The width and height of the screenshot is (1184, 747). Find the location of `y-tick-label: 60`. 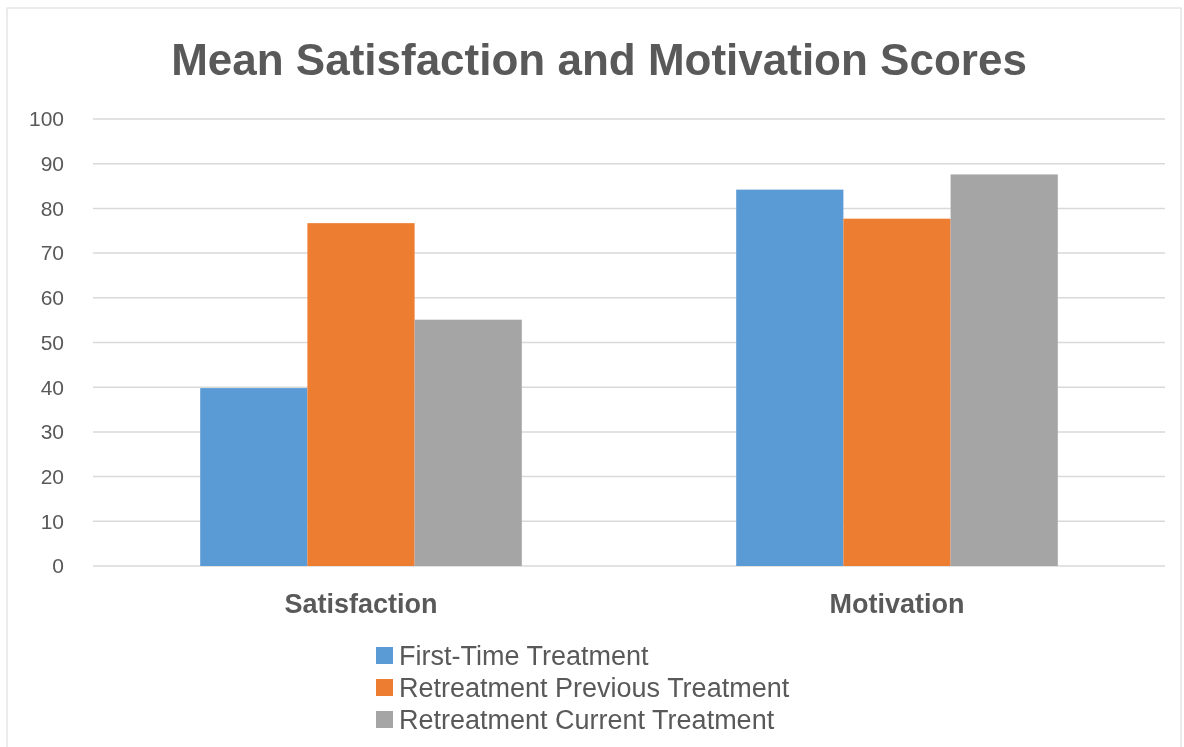

y-tick-label: 60 is located at coordinates (52, 298).